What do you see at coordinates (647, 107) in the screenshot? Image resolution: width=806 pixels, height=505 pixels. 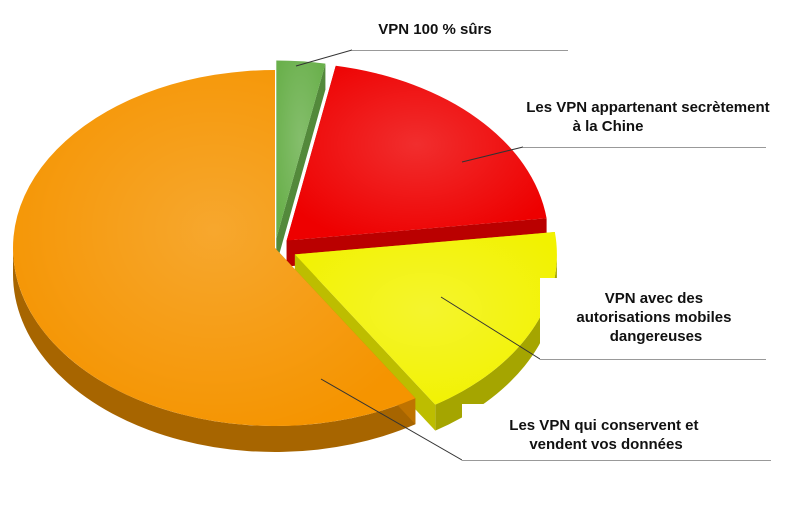 I see `slice-label-china-line-1: Les VPN appartenant secrètement` at bounding box center [647, 107].